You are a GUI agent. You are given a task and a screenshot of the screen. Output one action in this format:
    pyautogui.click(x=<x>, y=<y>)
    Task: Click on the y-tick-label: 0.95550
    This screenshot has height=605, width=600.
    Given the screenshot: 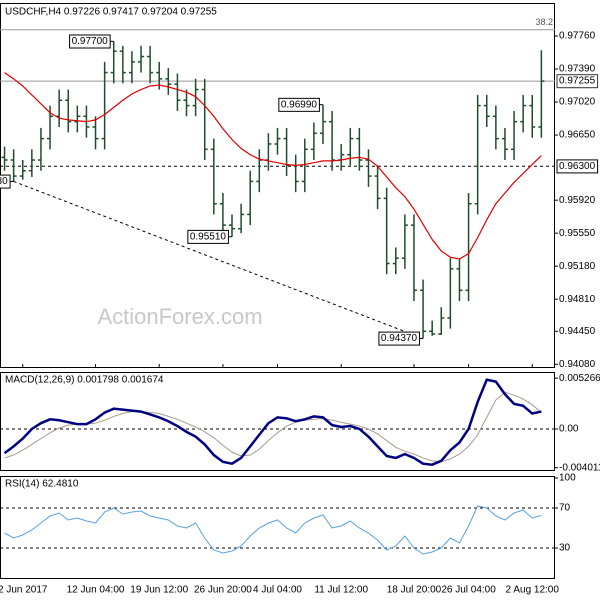 What is the action you would take?
    pyautogui.click(x=577, y=233)
    